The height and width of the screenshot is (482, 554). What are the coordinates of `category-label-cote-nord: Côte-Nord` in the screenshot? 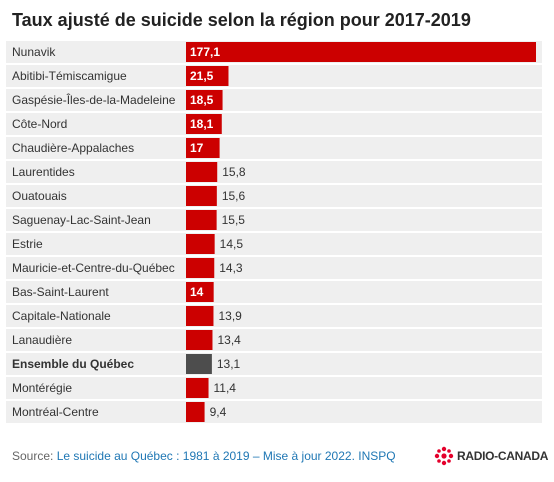 It's located at (39, 124).